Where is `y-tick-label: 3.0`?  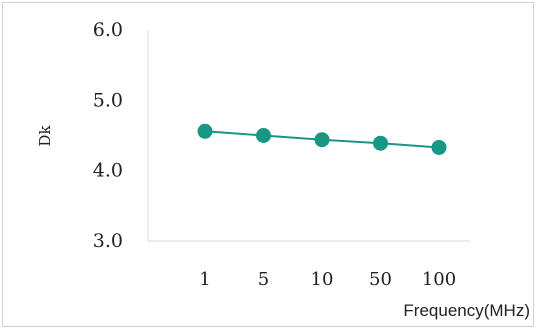 y-tick-label: 3.0 is located at coordinates (108, 241).